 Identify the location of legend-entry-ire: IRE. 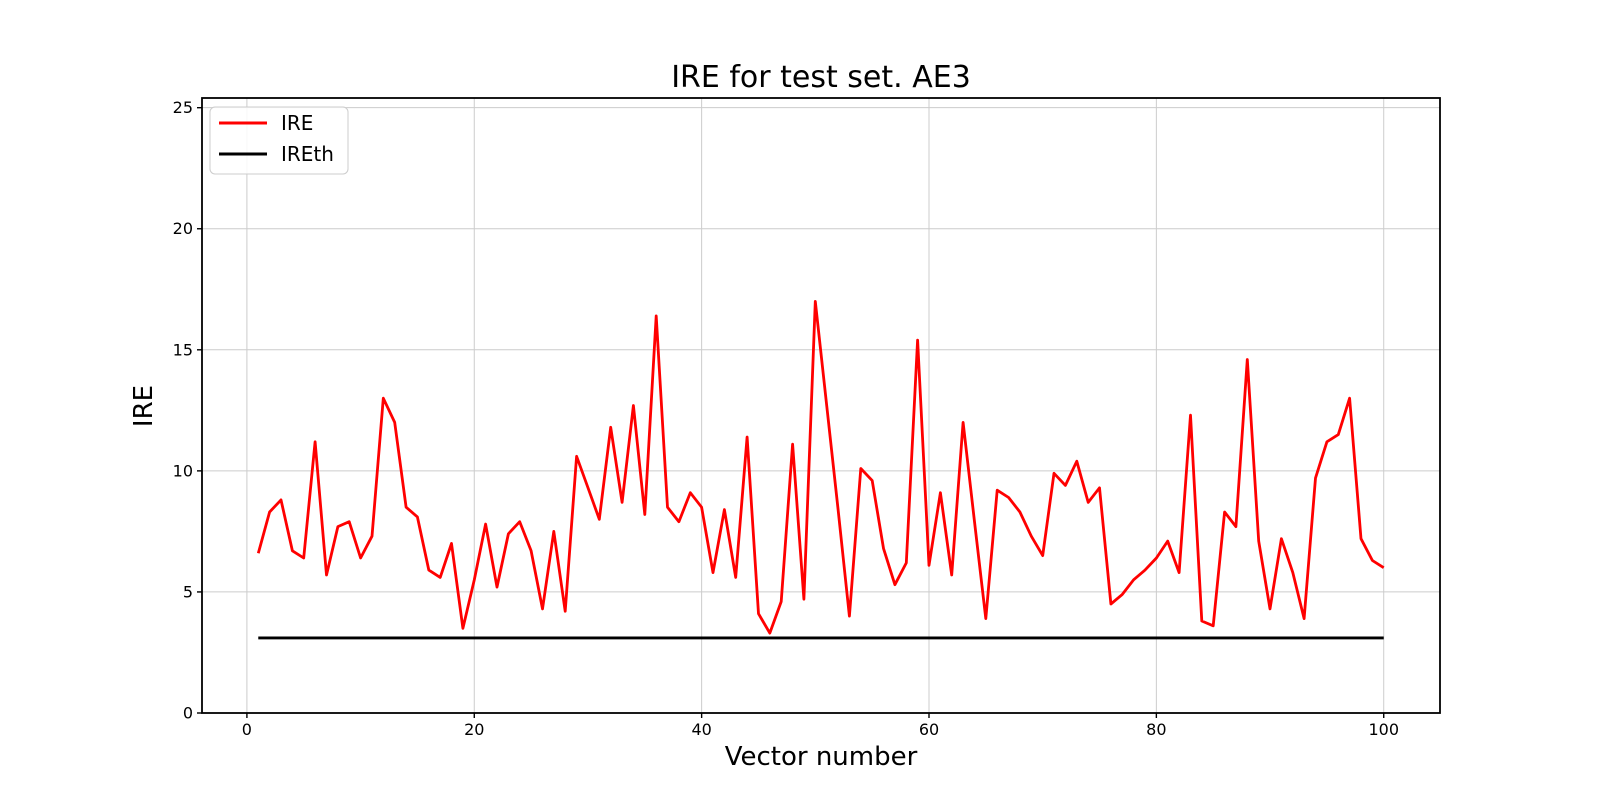
(266, 123).